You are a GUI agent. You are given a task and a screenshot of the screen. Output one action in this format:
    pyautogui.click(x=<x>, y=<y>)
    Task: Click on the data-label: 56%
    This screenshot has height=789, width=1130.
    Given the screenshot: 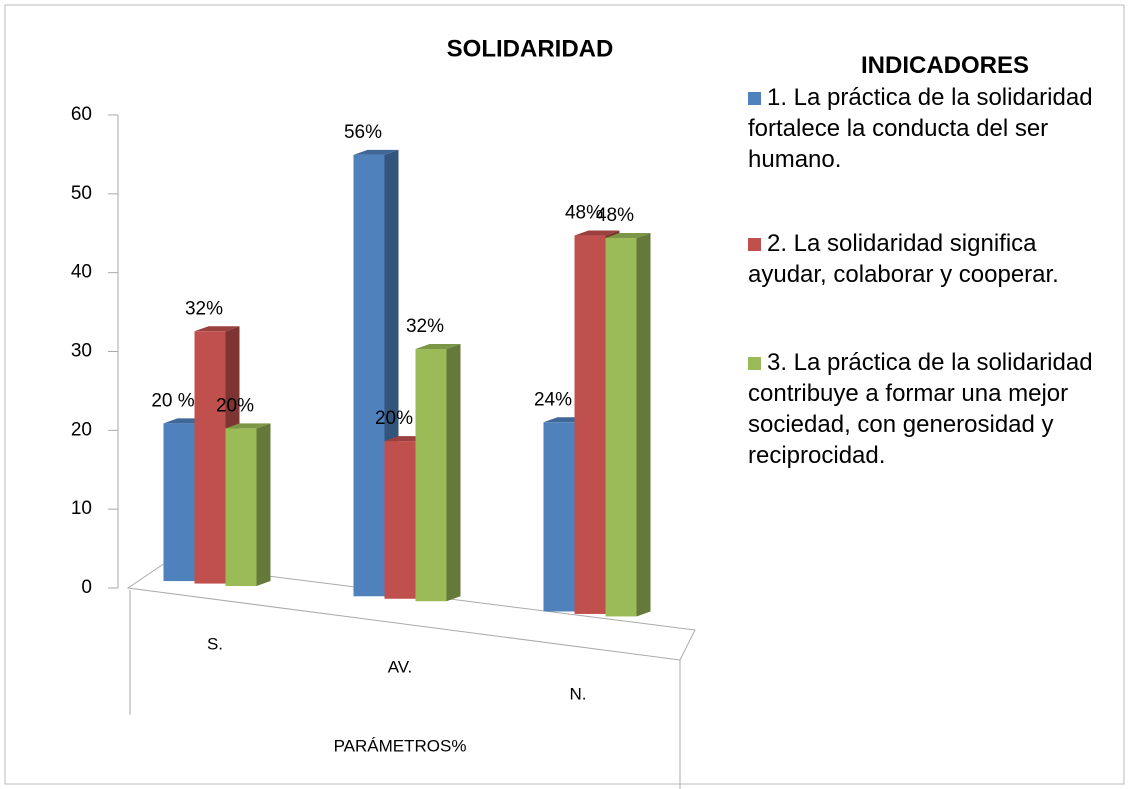 What is the action you would take?
    pyautogui.click(x=363, y=132)
    